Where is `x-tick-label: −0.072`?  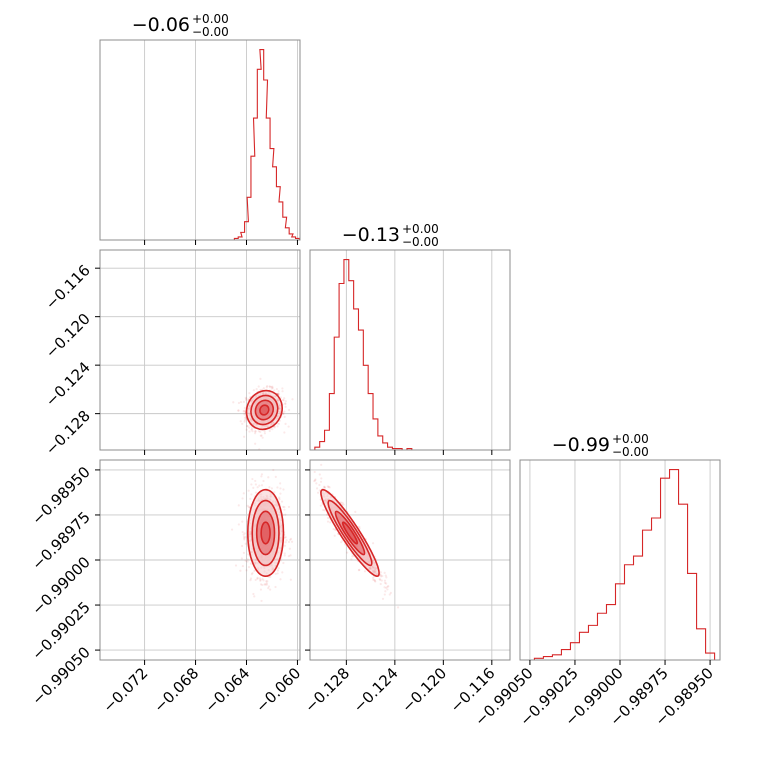 x-tick-label: −0.072 is located at coordinates (125, 690).